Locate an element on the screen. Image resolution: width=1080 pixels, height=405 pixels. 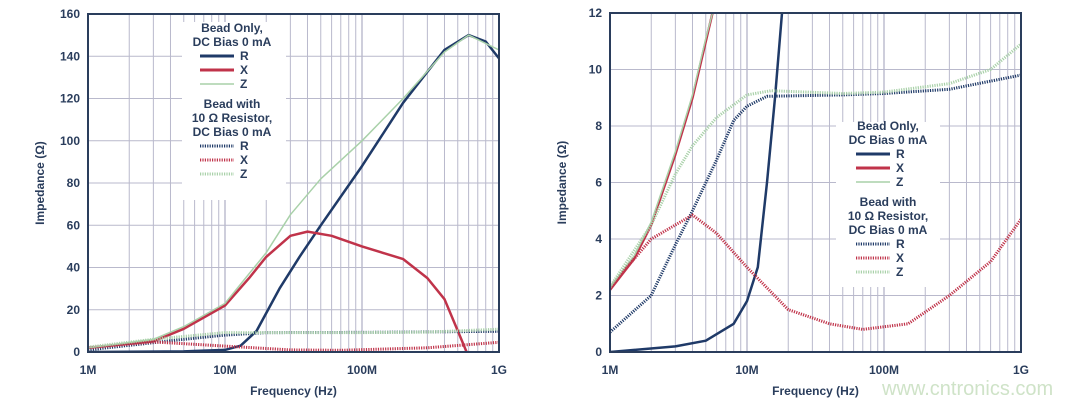
y-tick-label: 20 is located at coordinates (74, 310).